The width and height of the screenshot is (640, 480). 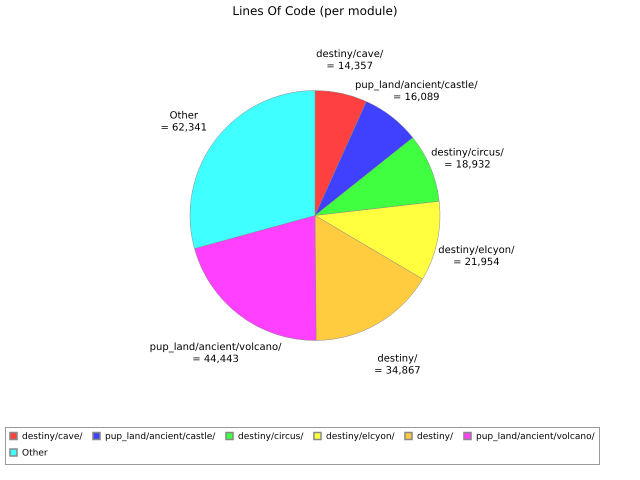 What do you see at coordinates (35, 453) in the screenshot?
I see `legend-label: Other` at bounding box center [35, 453].